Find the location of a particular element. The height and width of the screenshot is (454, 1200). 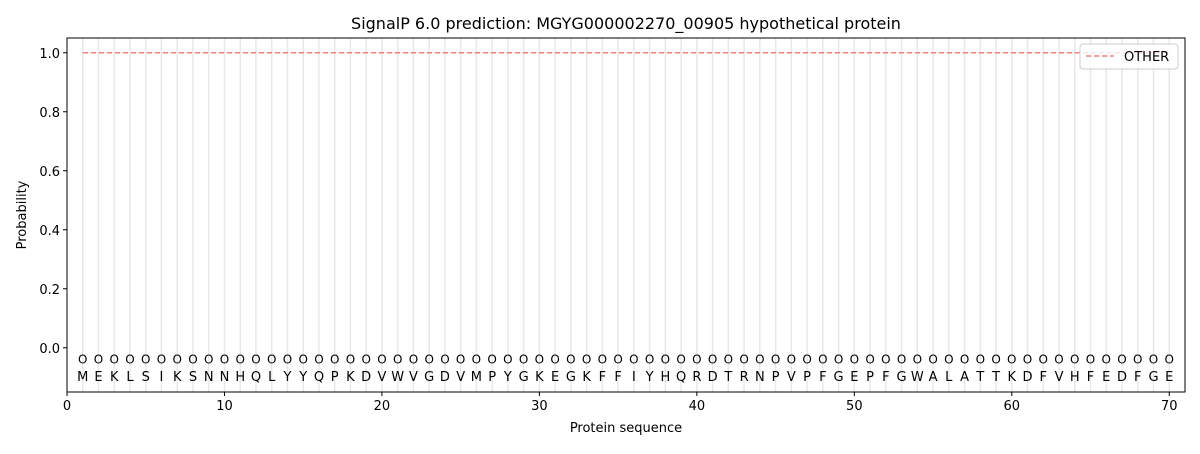

x-tick-label: 10 is located at coordinates (224, 406).